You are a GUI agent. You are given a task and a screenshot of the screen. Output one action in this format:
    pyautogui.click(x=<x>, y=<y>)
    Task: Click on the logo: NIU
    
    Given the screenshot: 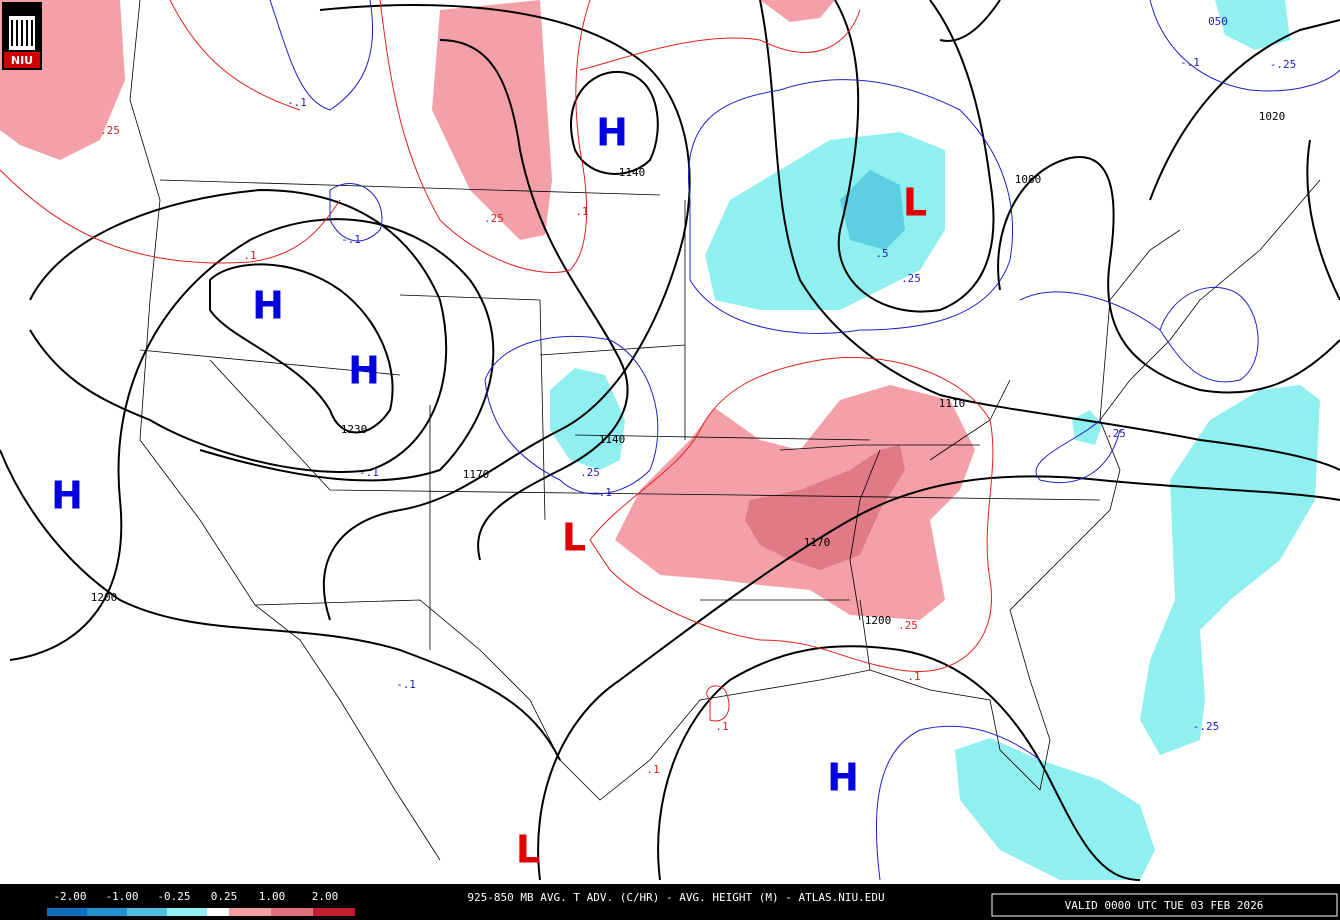 What is the action you would take?
    pyautogui.click(x=22, y=36)
    